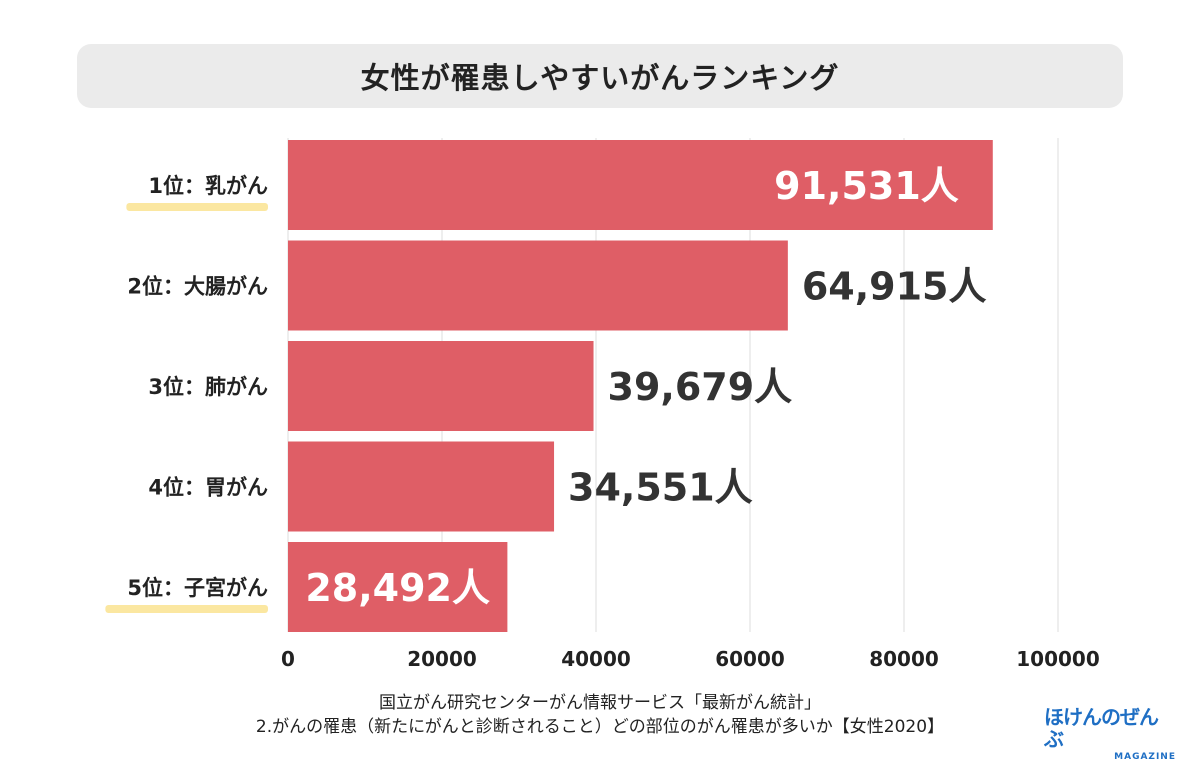 This screenshot has height=768, width=1200. What do you see at coordinates (904, 659) in the screenshot?
I see `x-tick-label: 80000` at bounding box center [904, 659].